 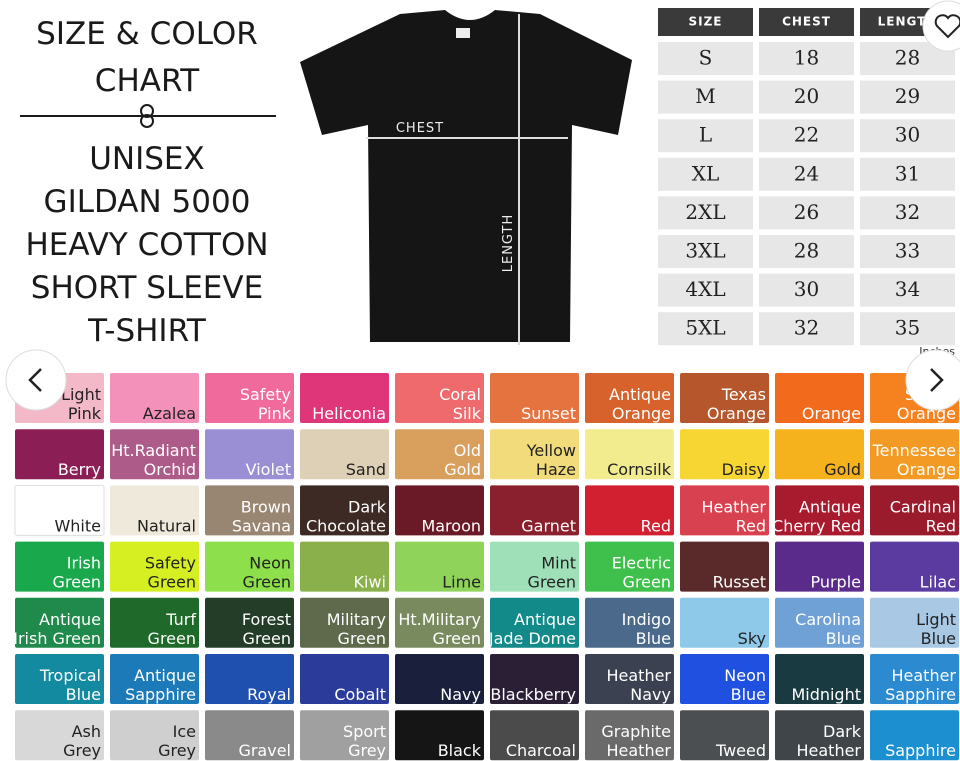 I want to click on color-swatch: Black, so click(x=439, y=735).